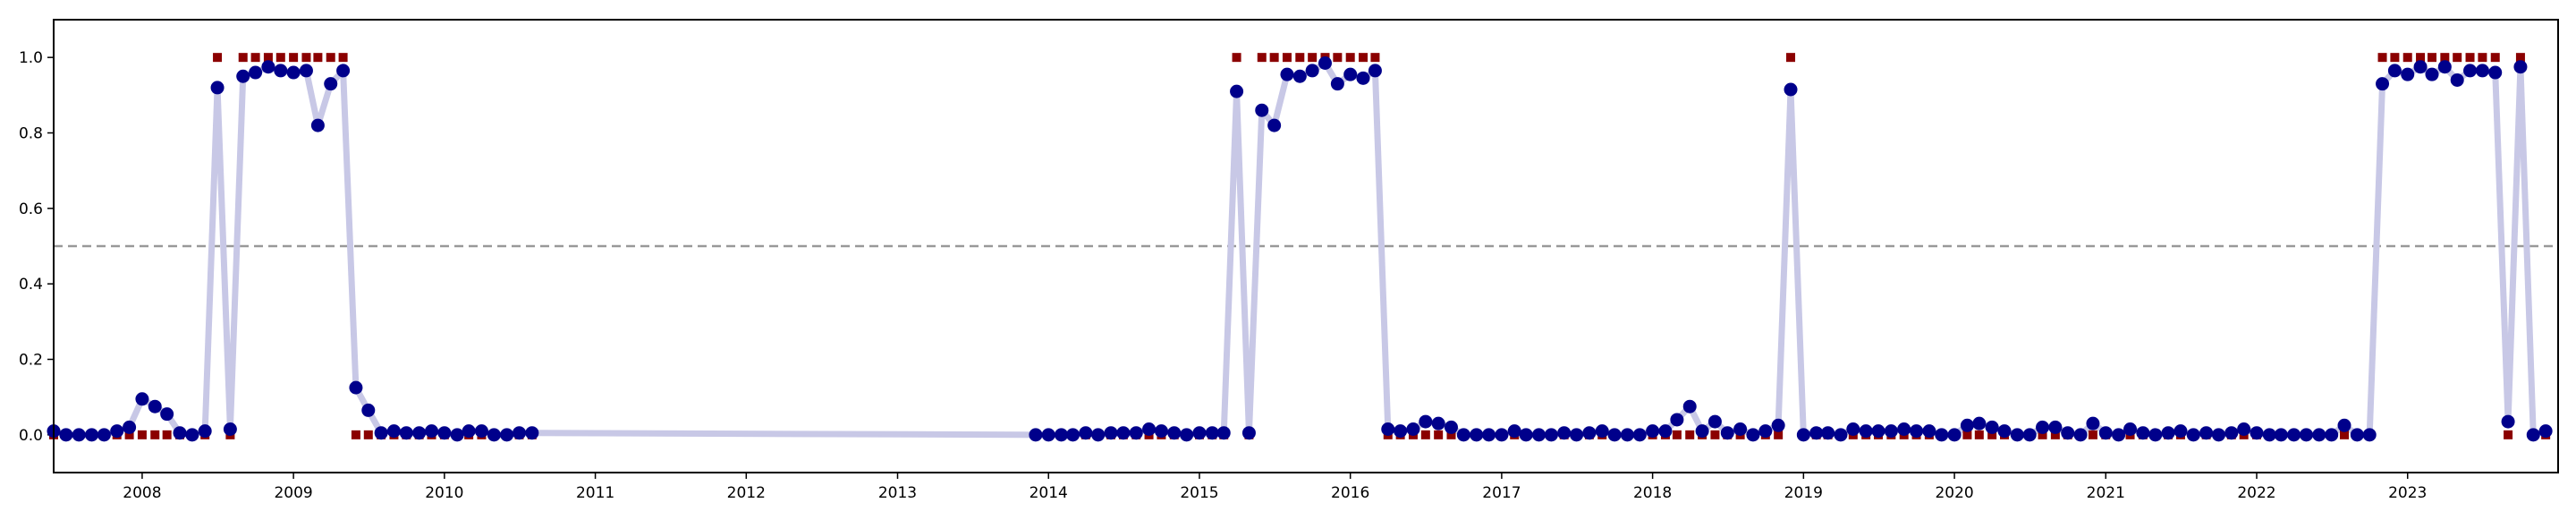 The height and width of the screenshot is (520, 2576). What do you see at coordinates (2256, 493) in the screenshot?
I see `x-tick-label: 2022` at bounding box center [2256, 493].